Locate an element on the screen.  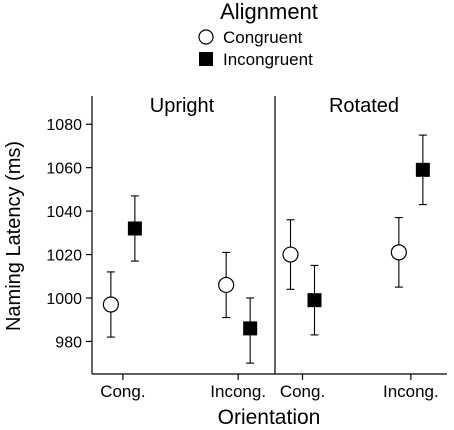
panel-title-rotated: Rotated is located at coordinates (364, 106).